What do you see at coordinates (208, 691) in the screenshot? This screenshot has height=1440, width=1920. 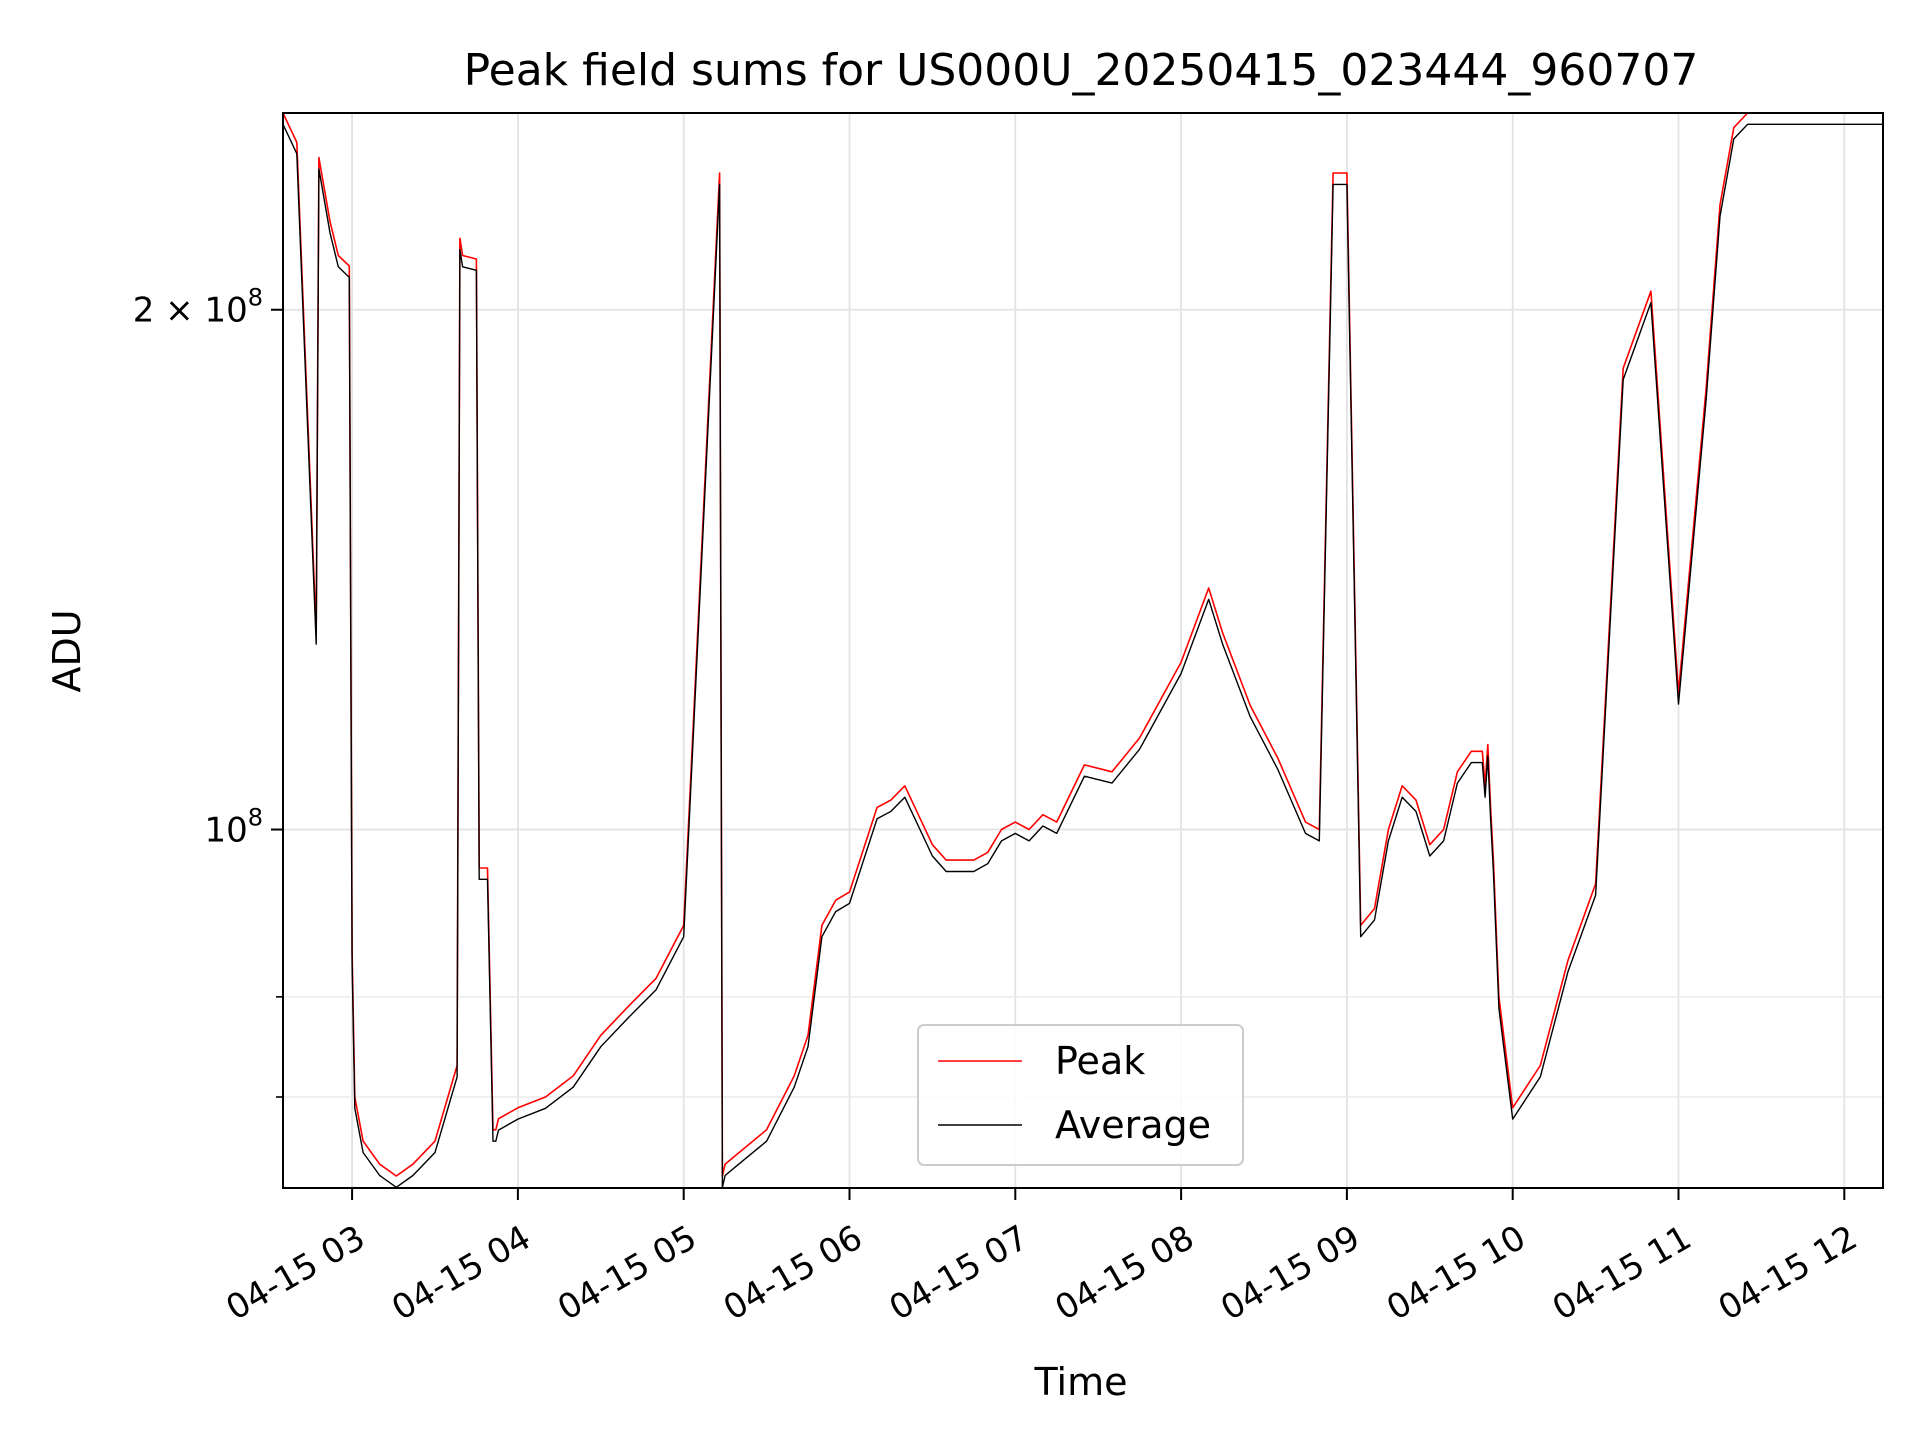 I see `y-axis-ticks: 108 2 × 108` at bounding box center [208, 691].